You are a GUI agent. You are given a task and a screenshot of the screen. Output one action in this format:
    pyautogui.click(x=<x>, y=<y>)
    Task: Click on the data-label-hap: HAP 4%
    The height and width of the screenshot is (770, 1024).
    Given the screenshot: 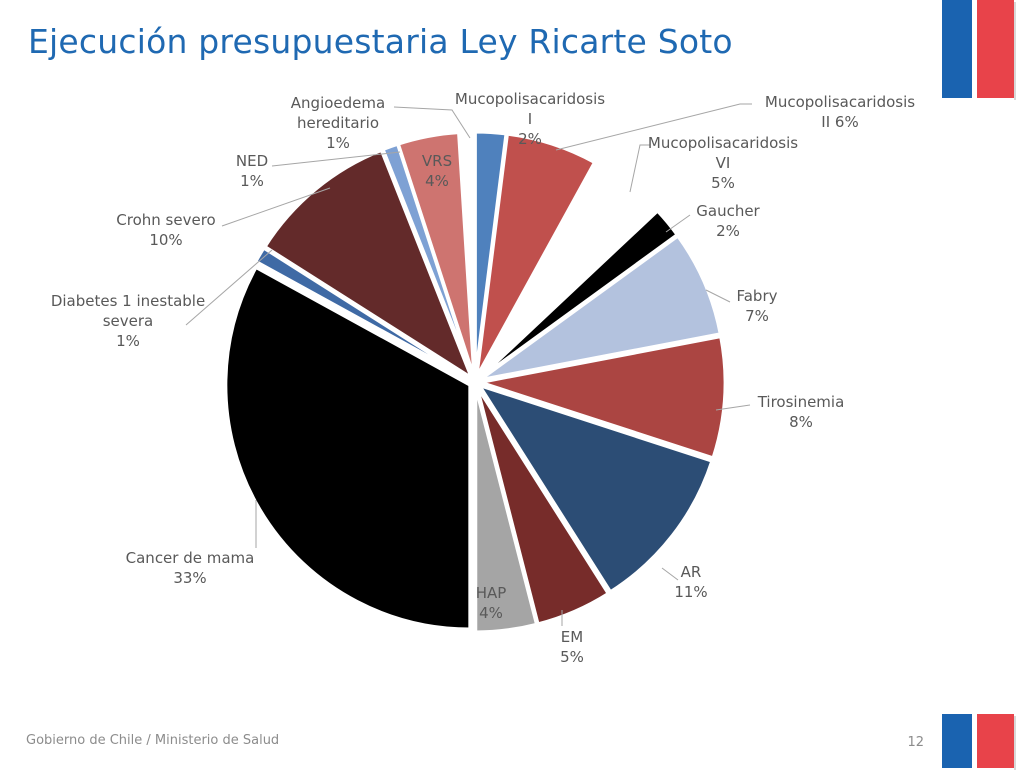 What is the action you would take?
    pyautogui.click(x=491, y=603)
    